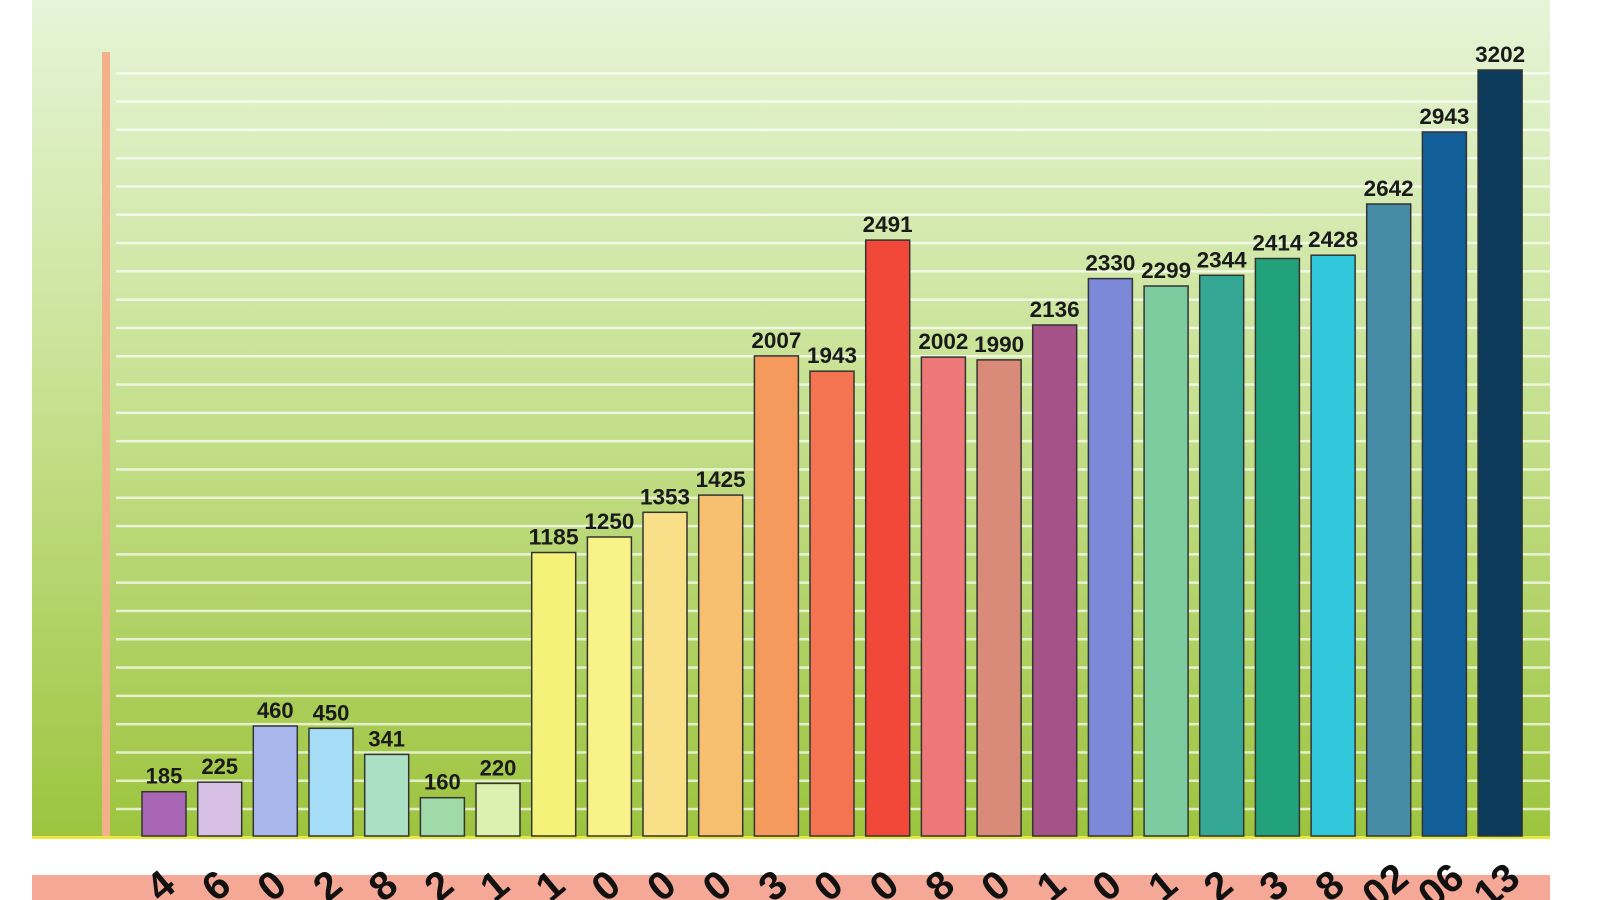 The width and height of the screenshot is (1600, 900). What do you see at coordinates (943, 341) in the screenshot?
I see `data-label: 2002` at bounding box center [943, 341].